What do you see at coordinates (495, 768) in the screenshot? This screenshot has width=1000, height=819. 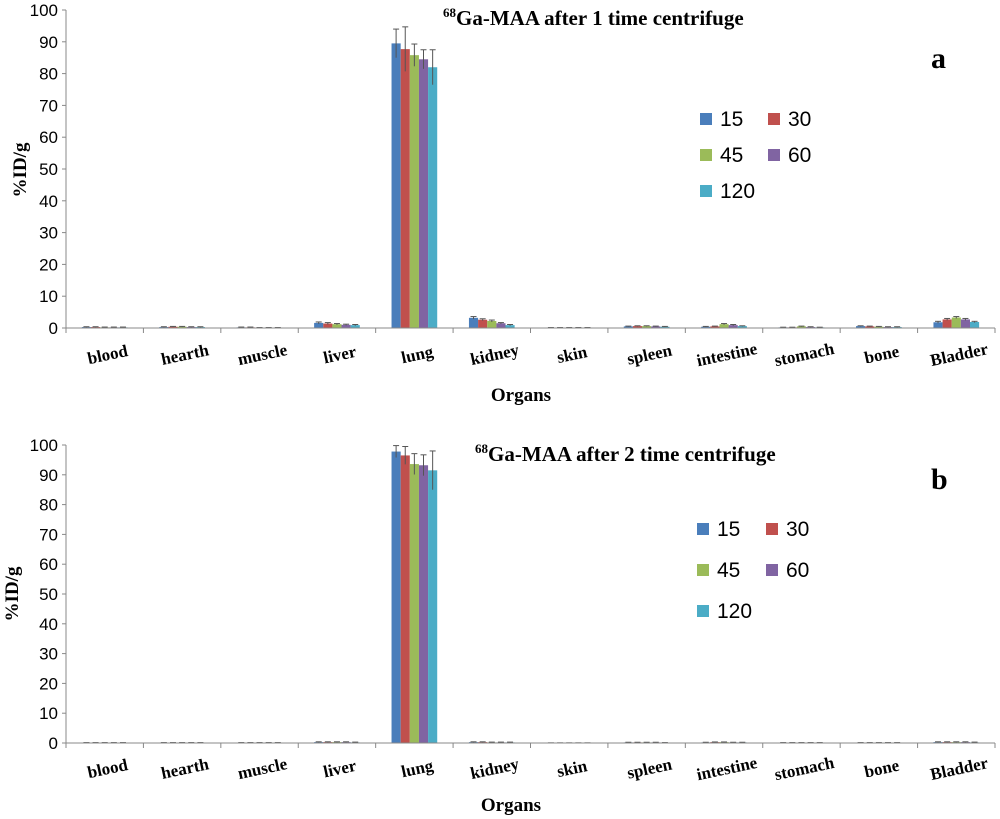 I see `x-tick-label-kidney: kidney` at bounding box center [495, 768].